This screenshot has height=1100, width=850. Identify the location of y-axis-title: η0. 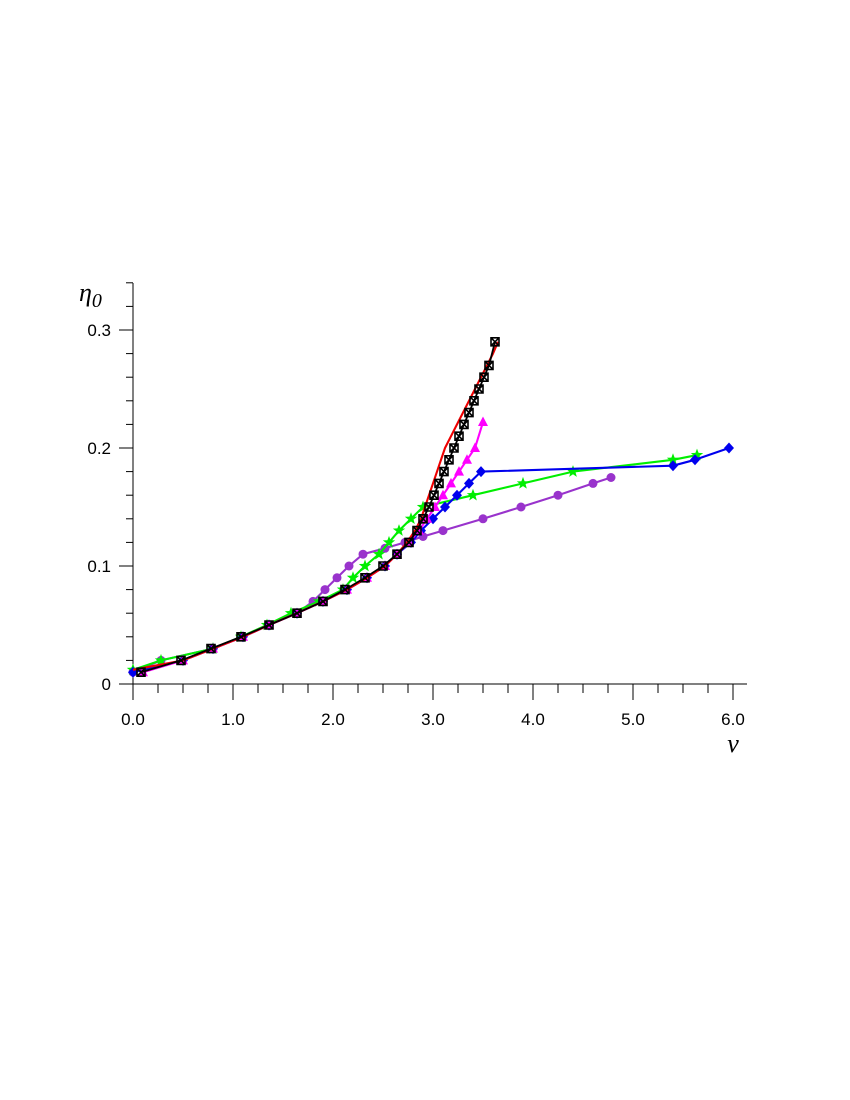
(90, 295).